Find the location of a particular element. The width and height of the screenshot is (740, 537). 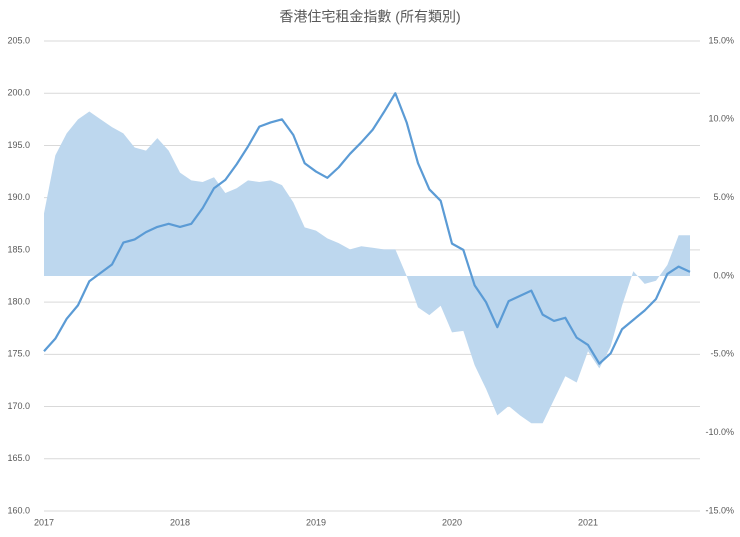

y-tick-label: 165.0 is located at coordinates (18, 458).